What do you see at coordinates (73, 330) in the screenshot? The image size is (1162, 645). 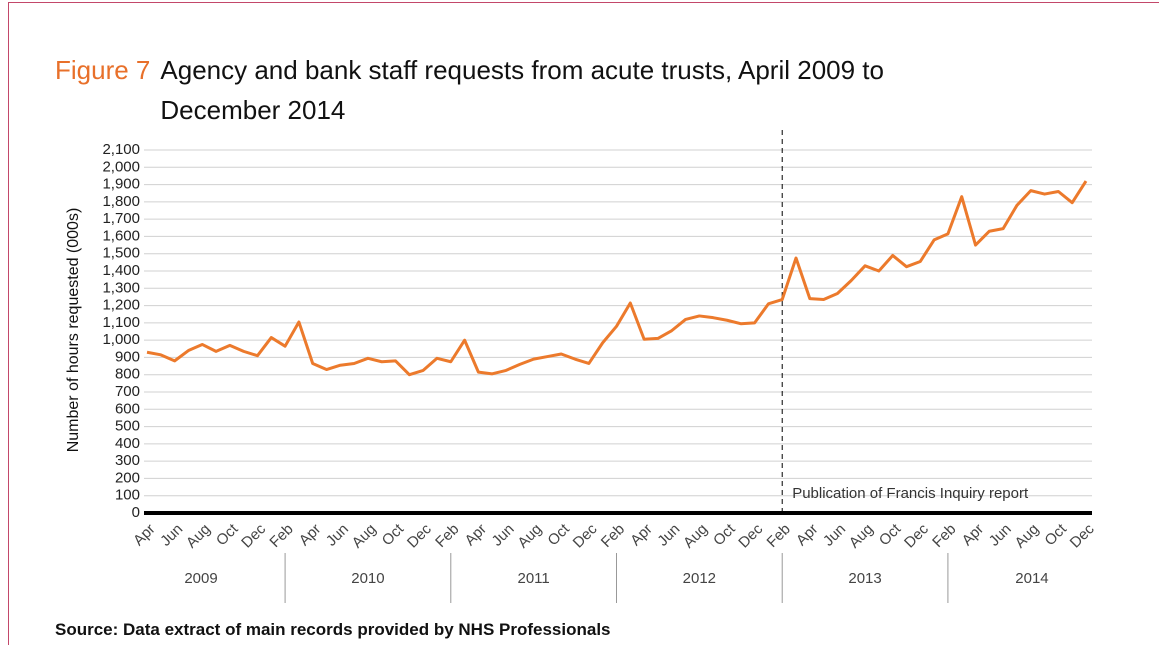 I see `y-axis-label: Number of hours requested (000s)` at bounding box center [73, 330].